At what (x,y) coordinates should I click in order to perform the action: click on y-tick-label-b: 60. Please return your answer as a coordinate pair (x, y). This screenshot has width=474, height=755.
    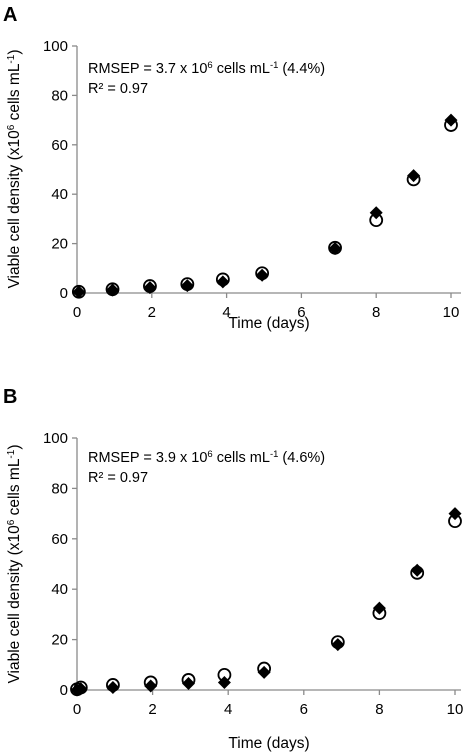
    Looking at the image, I should click on (59, 539).